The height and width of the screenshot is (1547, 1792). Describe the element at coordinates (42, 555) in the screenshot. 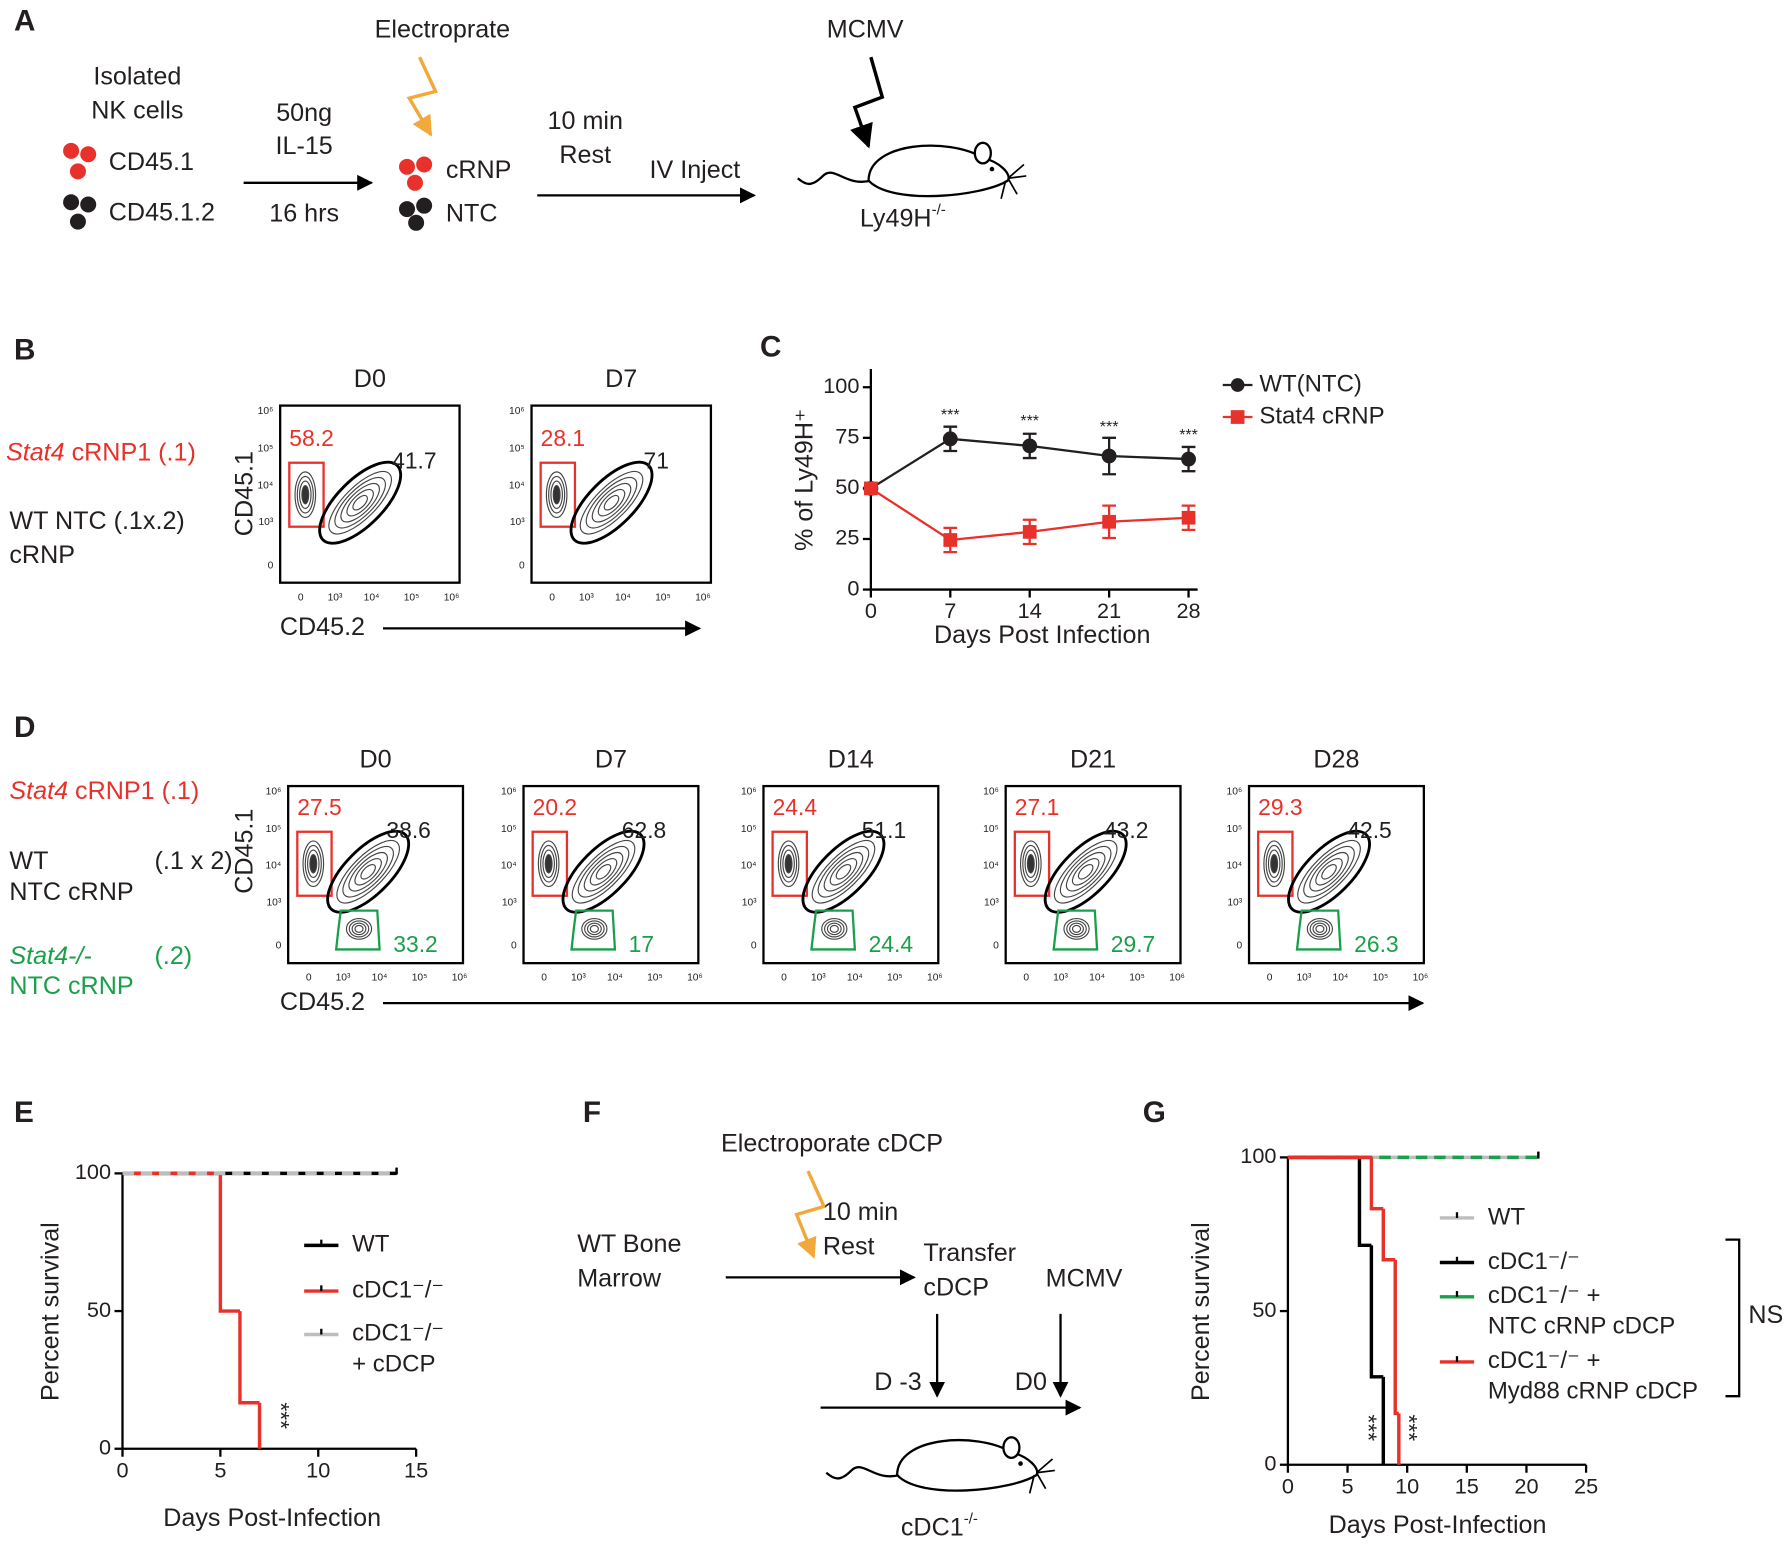

I see `label: cRNP` at that location.